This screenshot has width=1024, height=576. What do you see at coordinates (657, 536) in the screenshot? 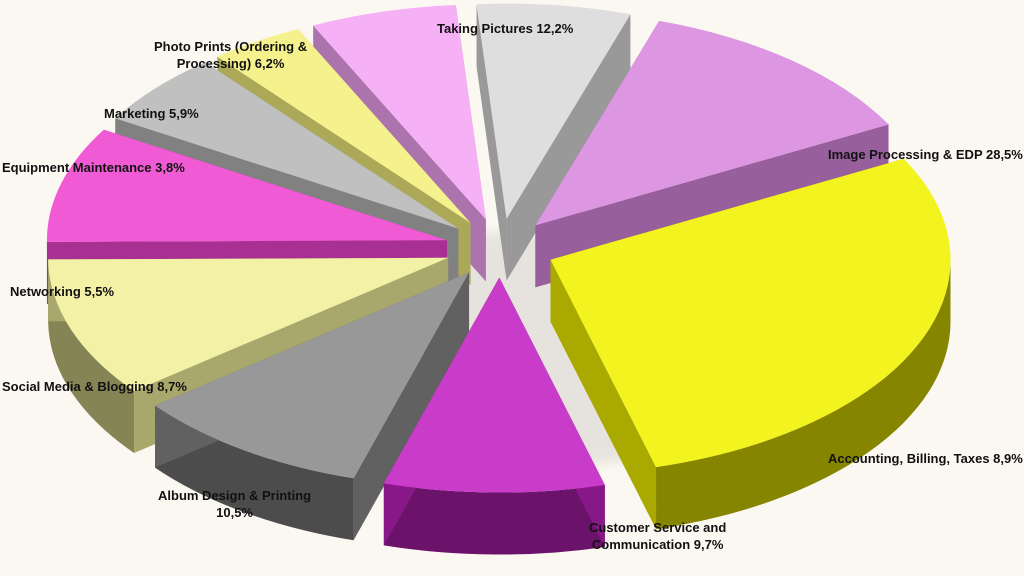
I see `label-customer-service: Customer Service and Communication 9,7%` at bounding box center [657, 536].